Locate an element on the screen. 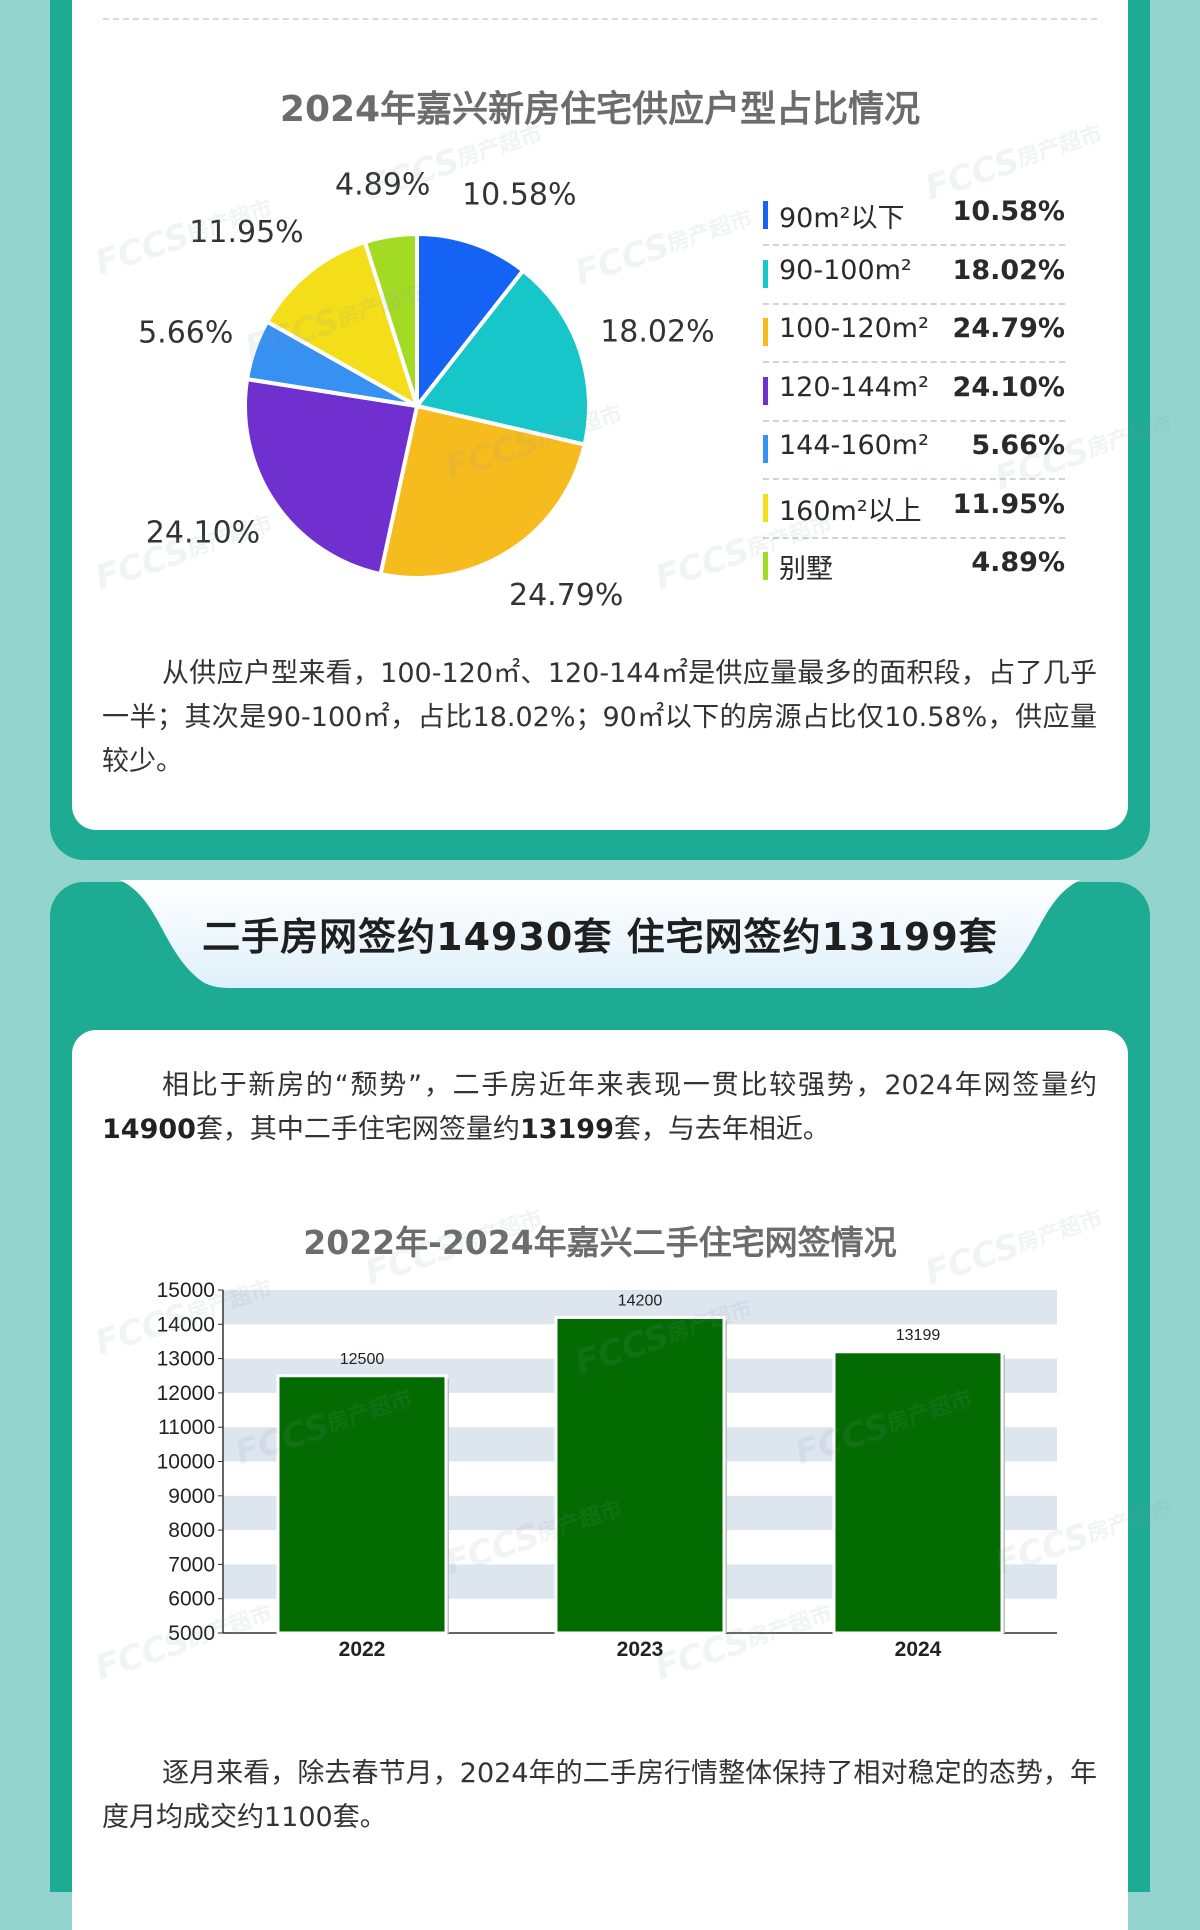 This screenshot has width=1200, height=1930. pie-data-label: 24.79% is located at coordinates (566, 595).